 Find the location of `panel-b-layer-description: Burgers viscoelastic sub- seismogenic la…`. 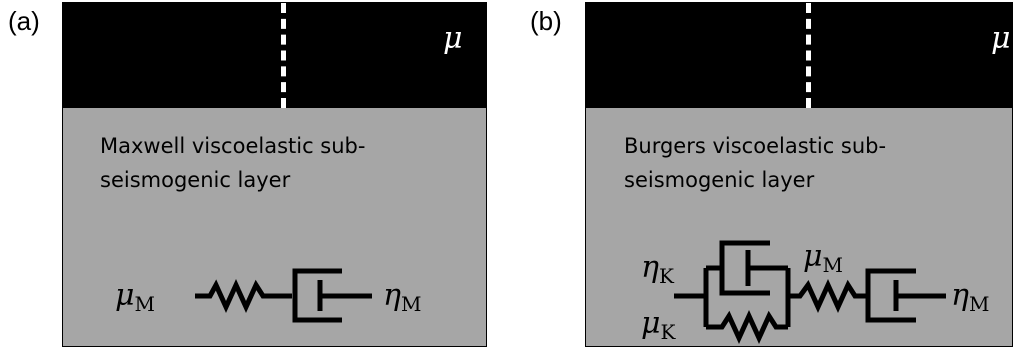

panel-b-layer-description: Burgers viscoelastic sub- seismogenic la… is located at coordinates (755, 163).